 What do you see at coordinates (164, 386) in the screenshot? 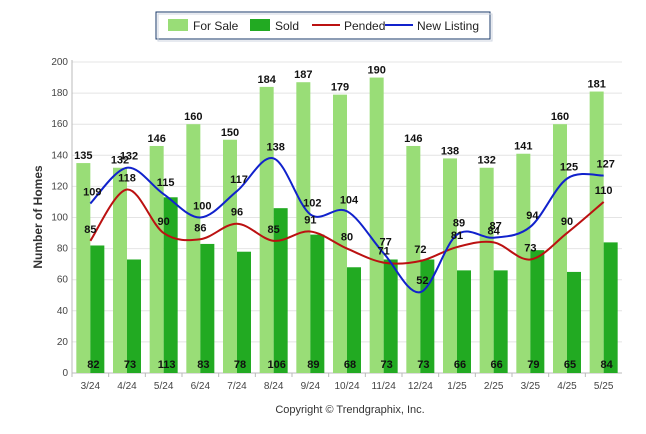
I see `x-tick-label: 5/24` at bounding box center [164, 386].